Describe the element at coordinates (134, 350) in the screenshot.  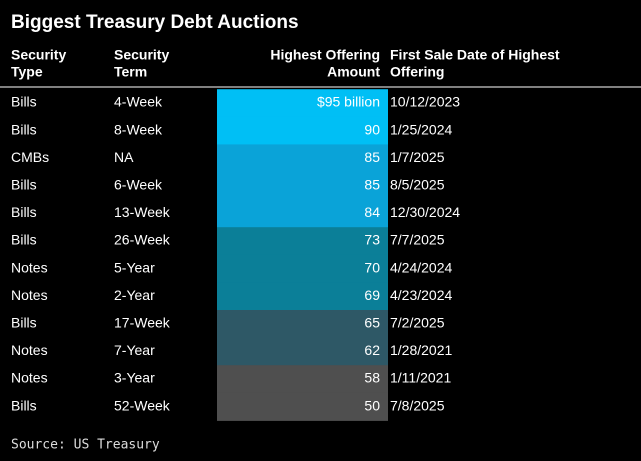
I see `cell-text: 7-Year` at that location.